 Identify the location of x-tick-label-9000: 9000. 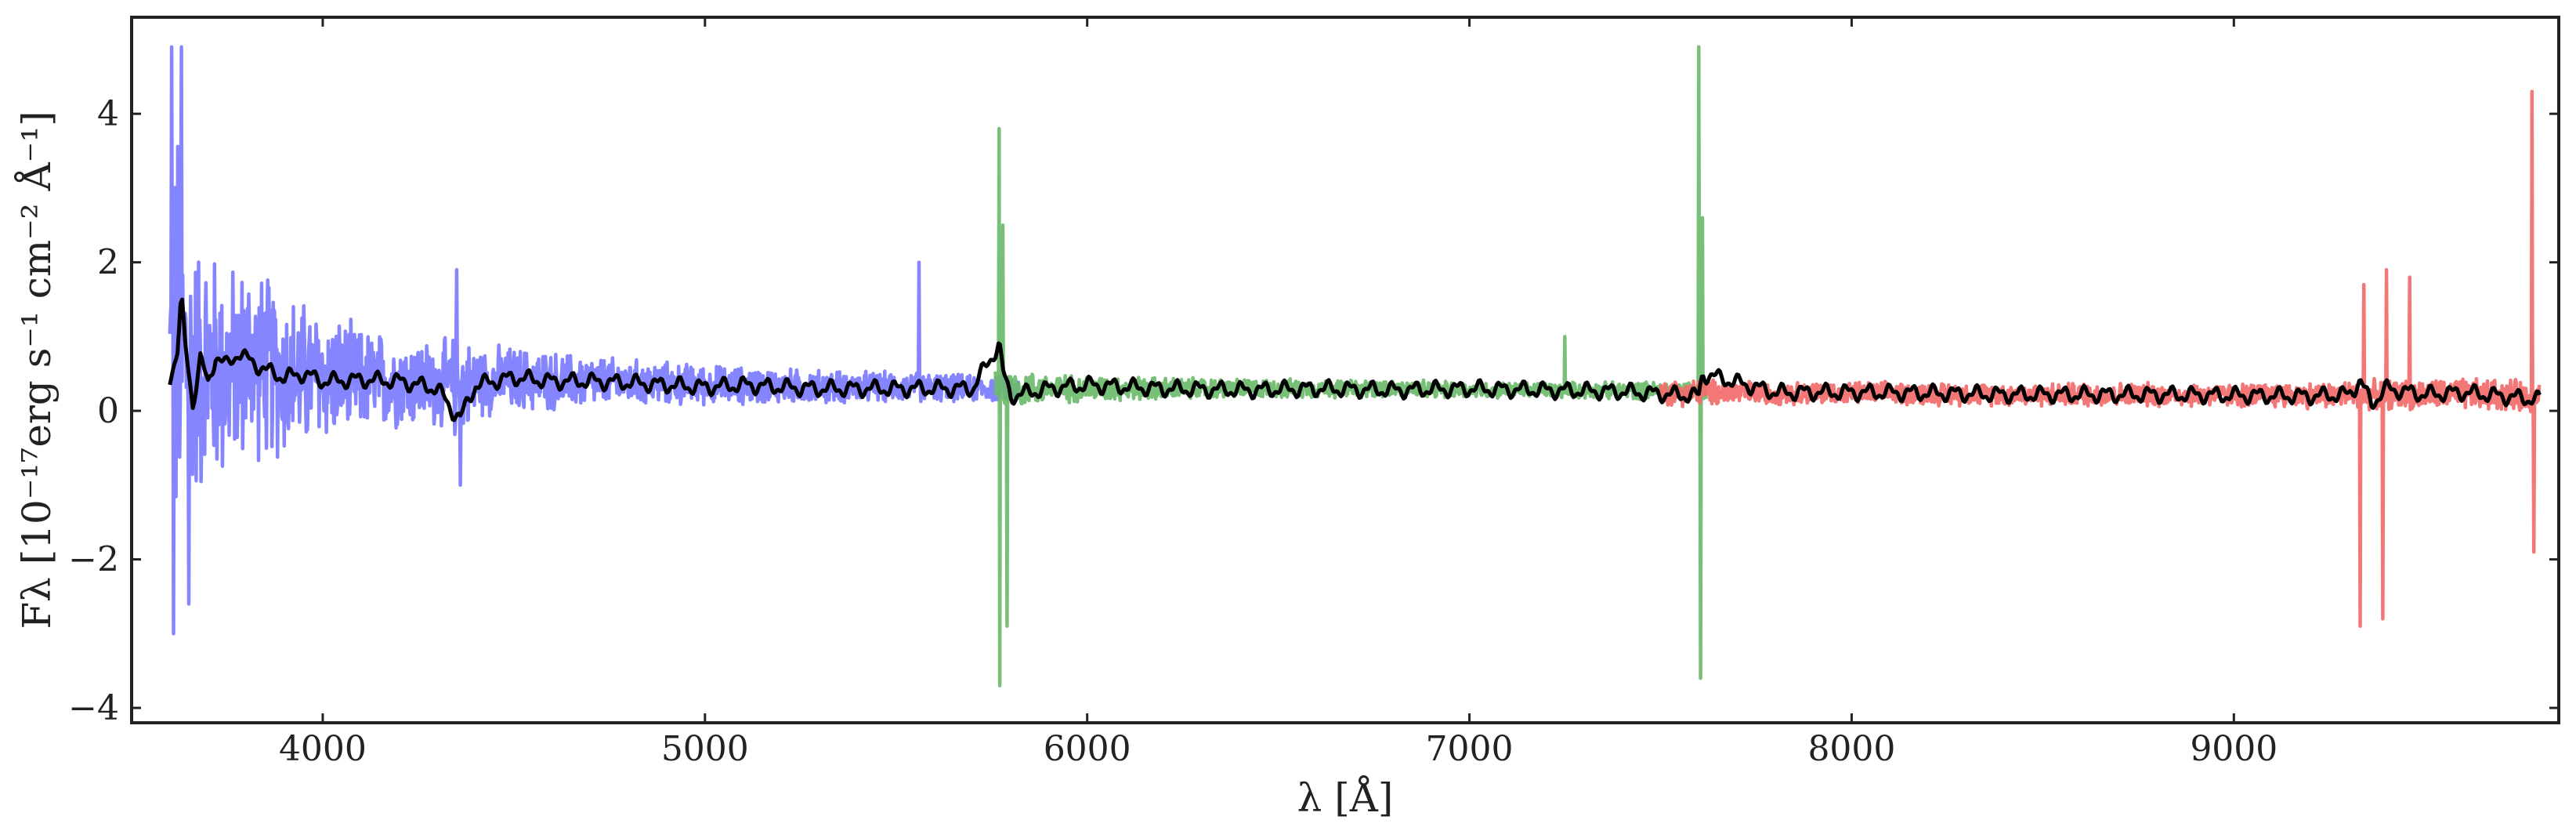
(2234, 749).